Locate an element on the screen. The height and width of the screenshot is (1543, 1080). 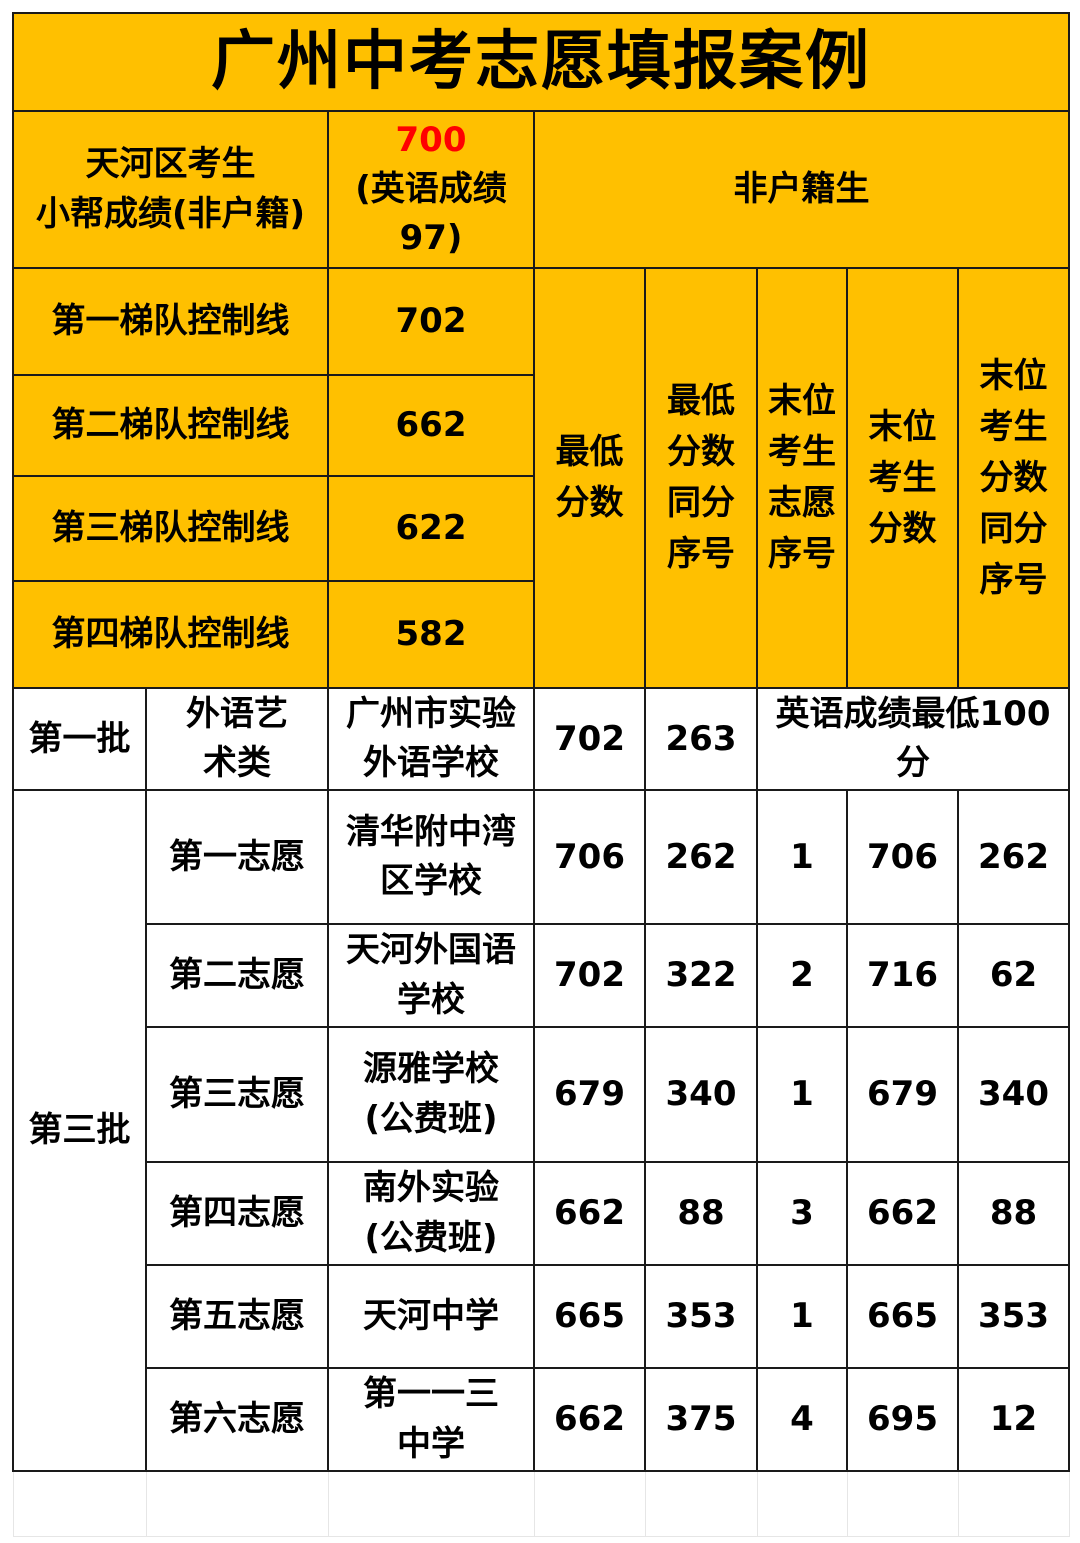
table-row: 第一批 外语艺术类 广州市实验外语学校 702 263 英语成绩最低100分 is located at coordinates (541, 739).